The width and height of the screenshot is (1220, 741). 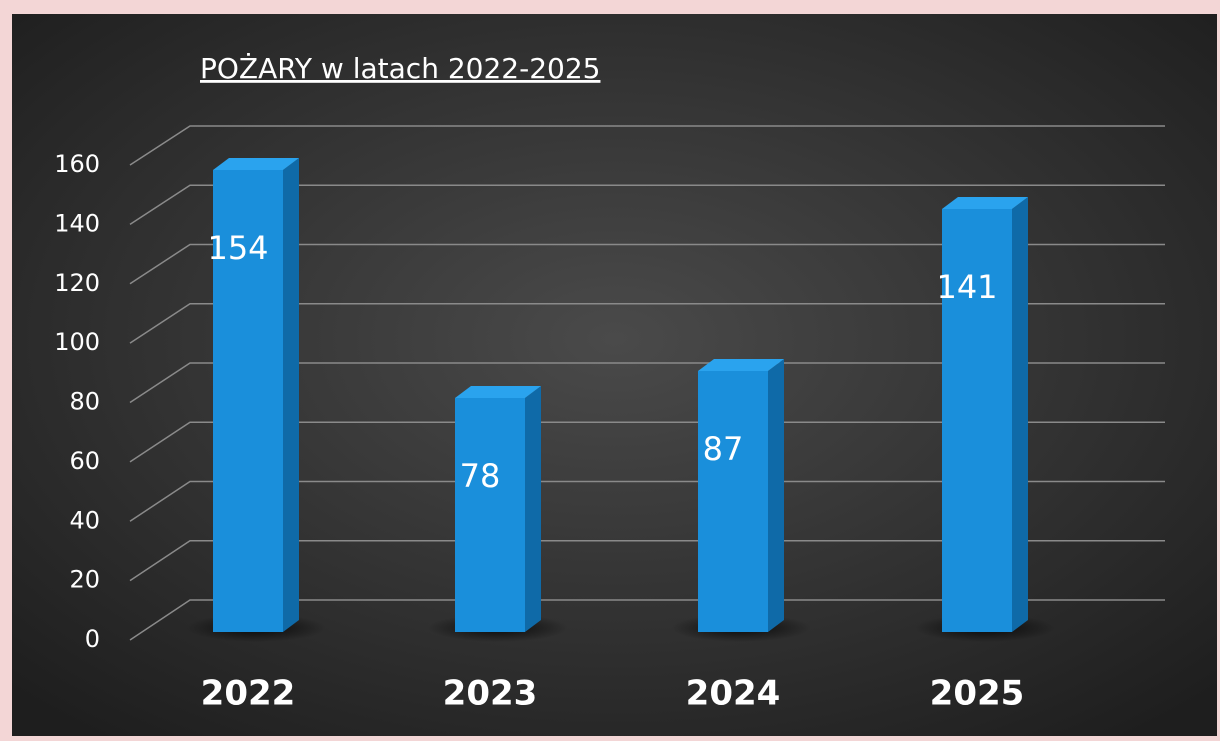 I want to click on x-tick-label: 2023, so click(x=490, y=694).